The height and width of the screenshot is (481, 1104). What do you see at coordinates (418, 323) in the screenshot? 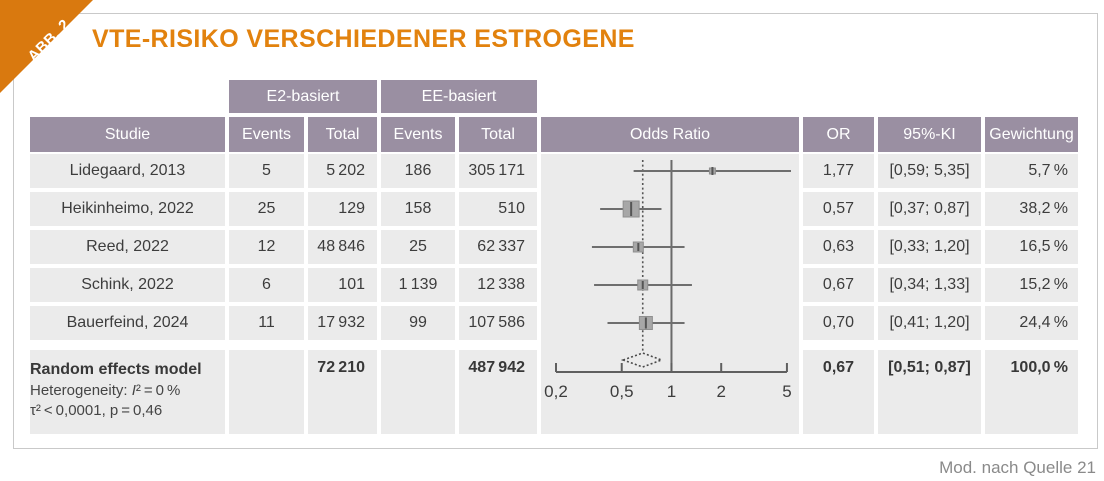
I see `table-cell-ee_events: 99` at bounding box center [418, 323].